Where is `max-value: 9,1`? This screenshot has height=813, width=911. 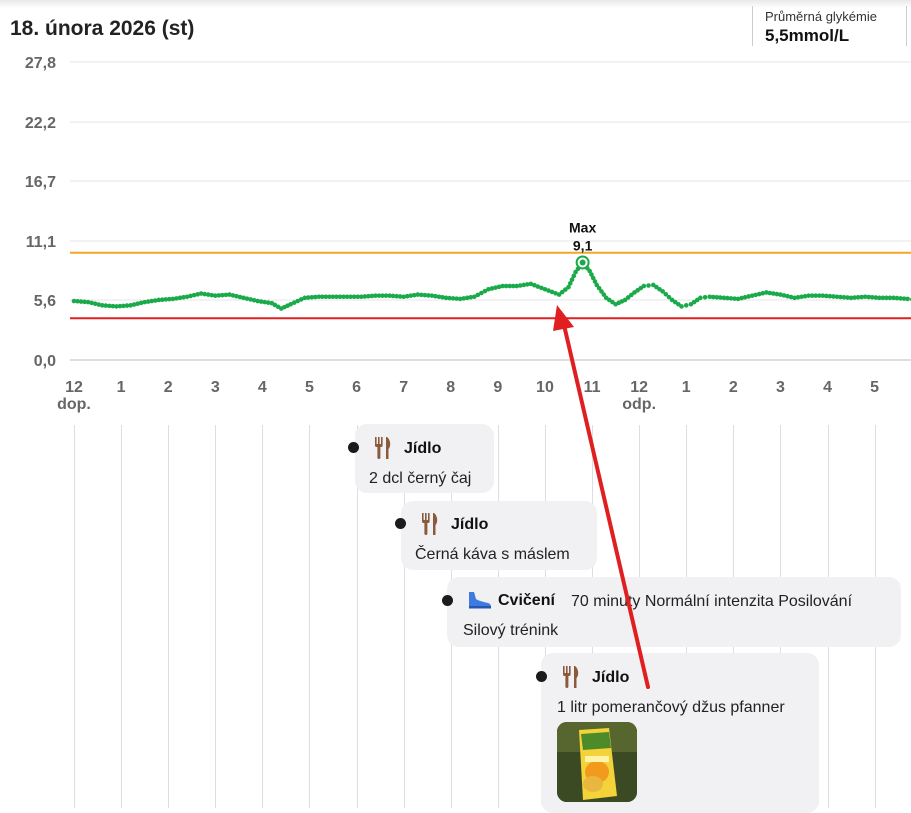
max-value: 9,1 is located at coordinates (583, 245).